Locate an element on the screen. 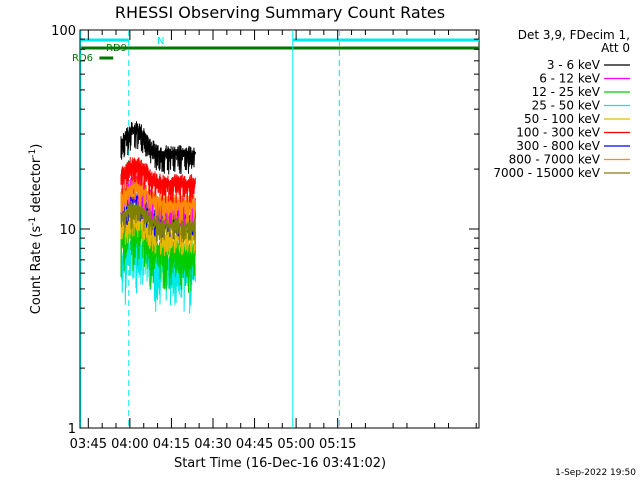  legend-label-5: 100 - 300 keV is located at coordinates (558, 133).